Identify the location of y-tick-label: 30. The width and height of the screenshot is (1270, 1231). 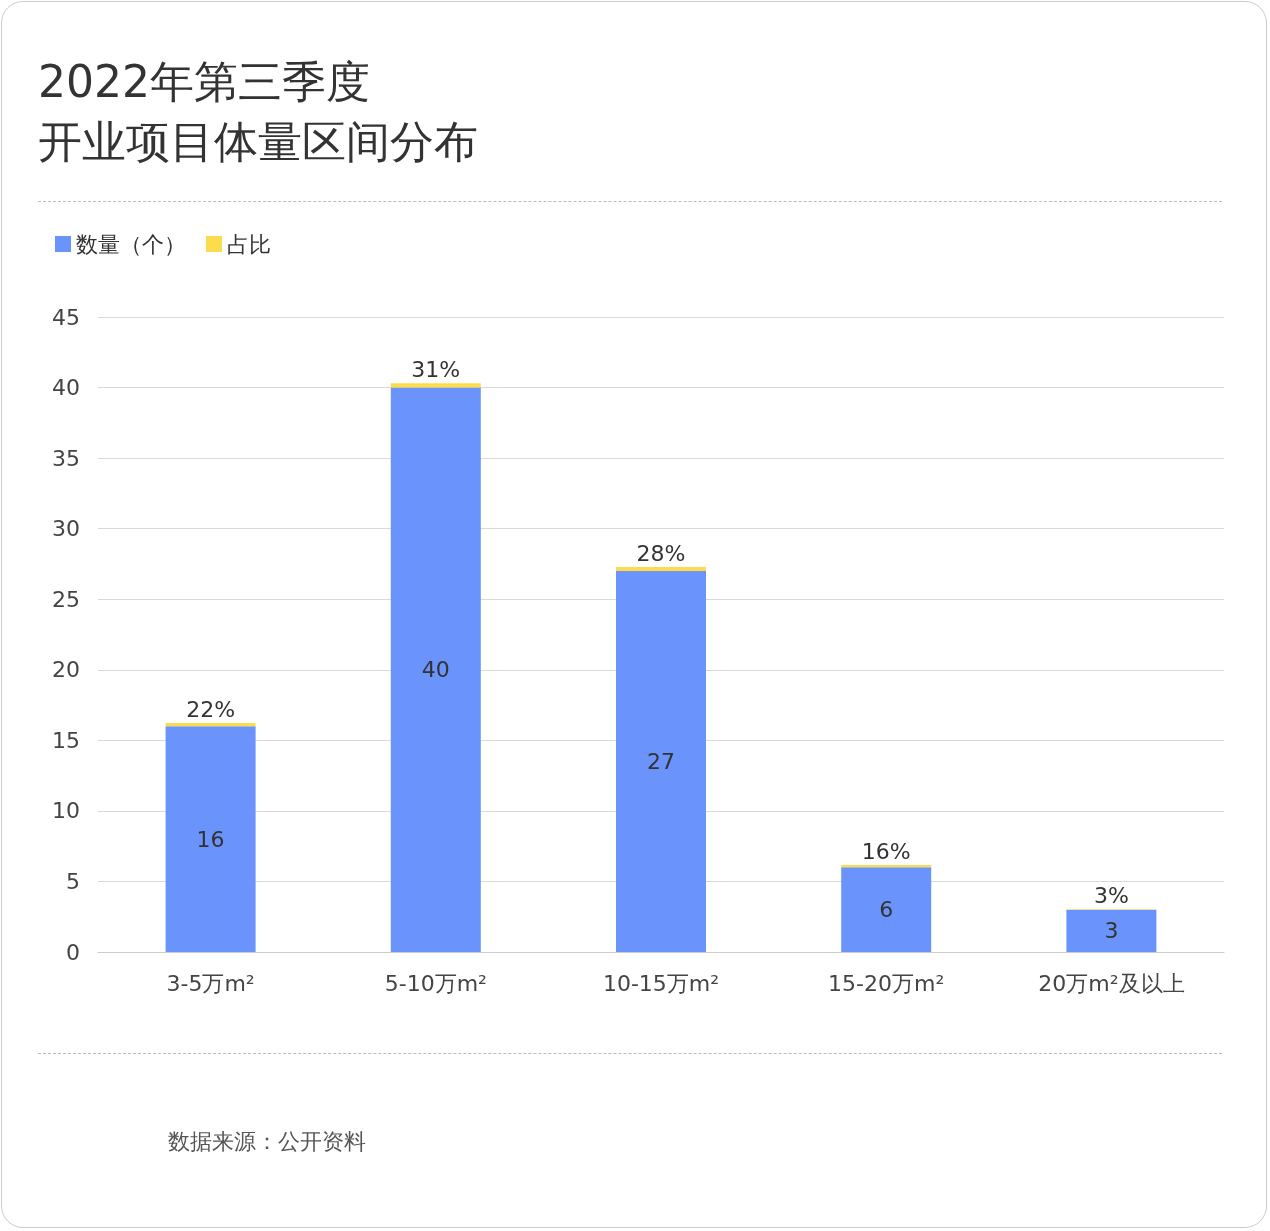
(66, 529).